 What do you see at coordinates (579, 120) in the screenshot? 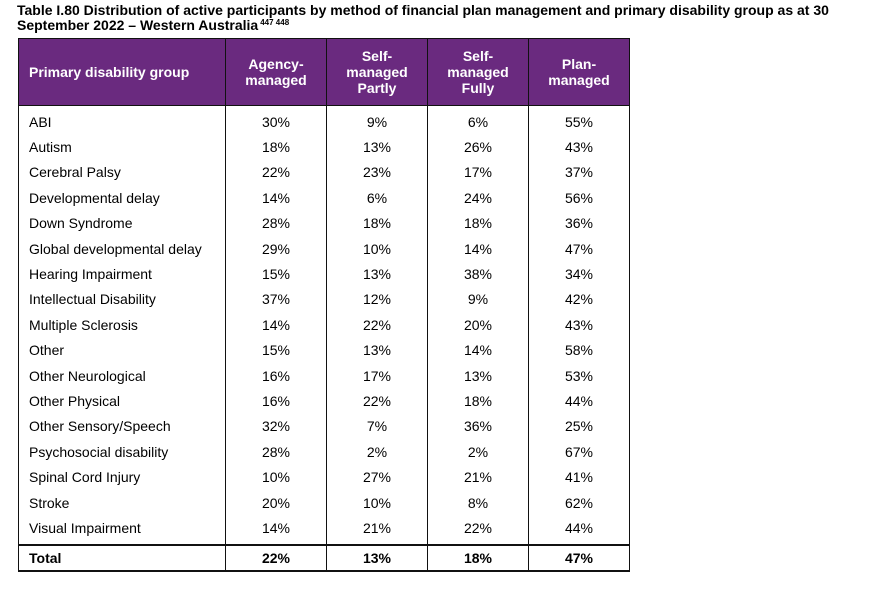
I see `cell-plan-managed: 55%` at bounding box center [579, 120].